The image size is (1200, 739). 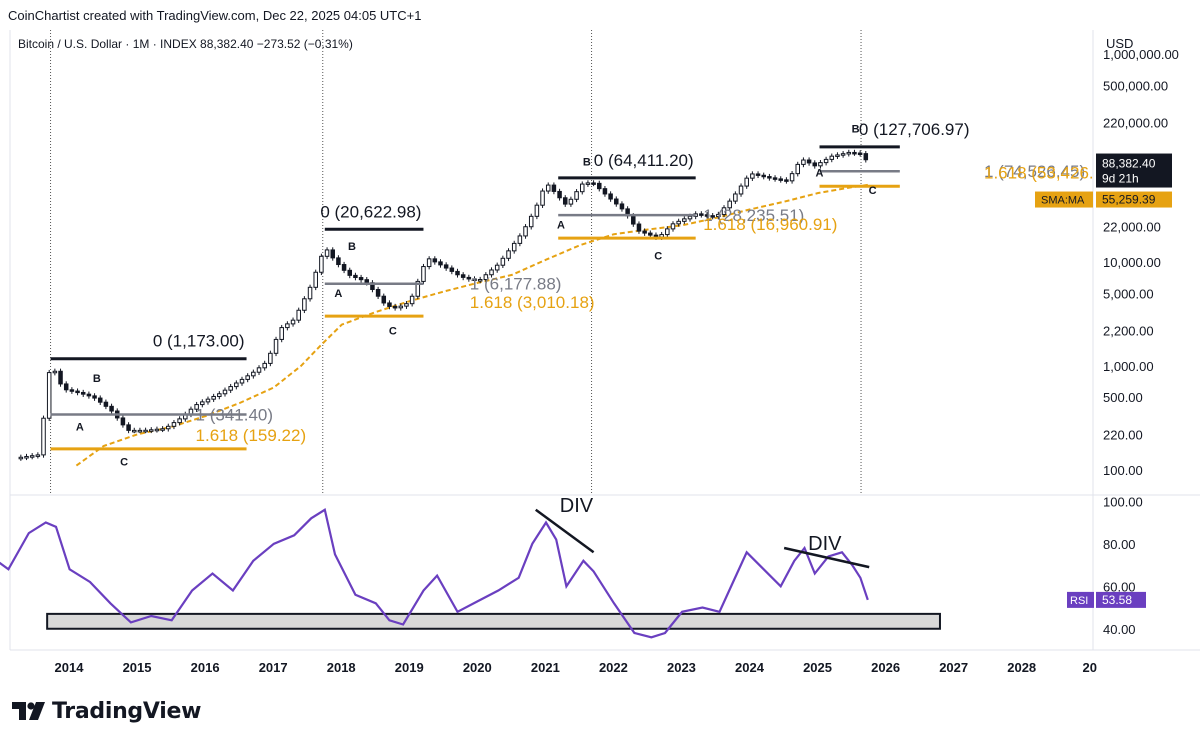 What do you see at coordinates (817, 667) in the screenshot?
I see `time-tick-label: 2025` at bounding box center [817, 667].